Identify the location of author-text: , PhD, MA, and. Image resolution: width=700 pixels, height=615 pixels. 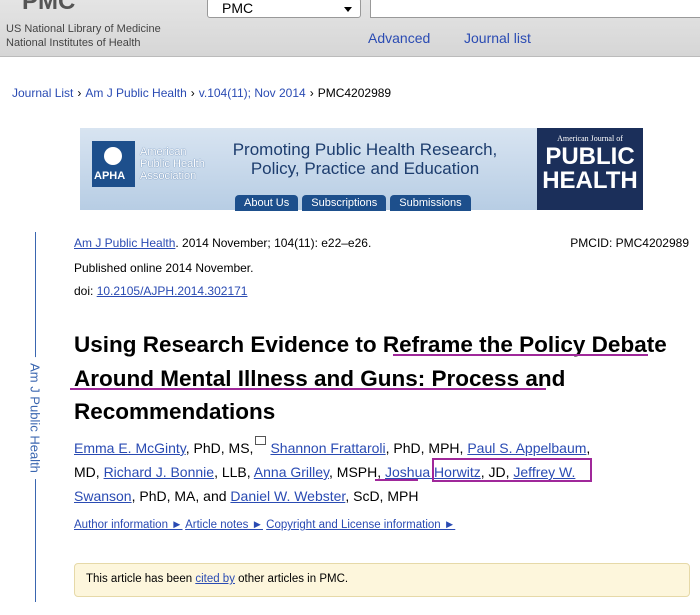
(181, 496).